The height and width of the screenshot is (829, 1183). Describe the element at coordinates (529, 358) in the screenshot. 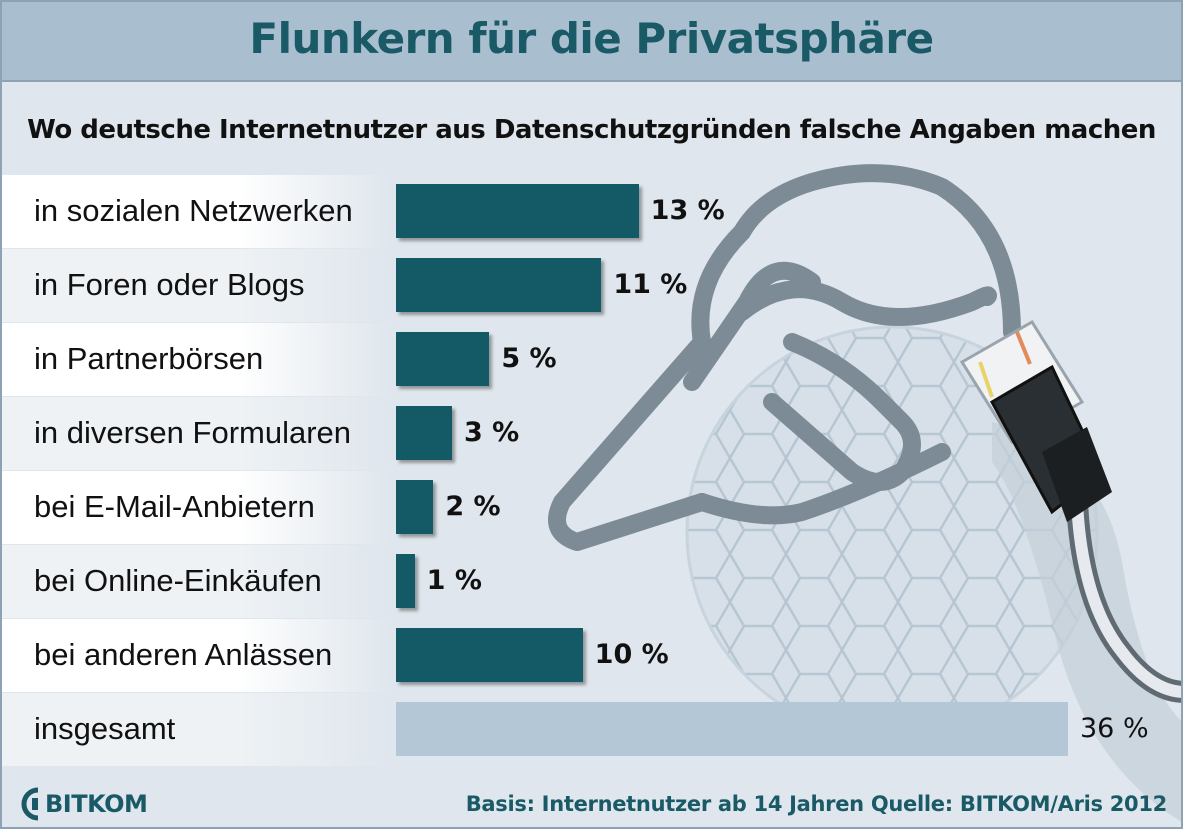

I see `value-label: 5 %` at that location.